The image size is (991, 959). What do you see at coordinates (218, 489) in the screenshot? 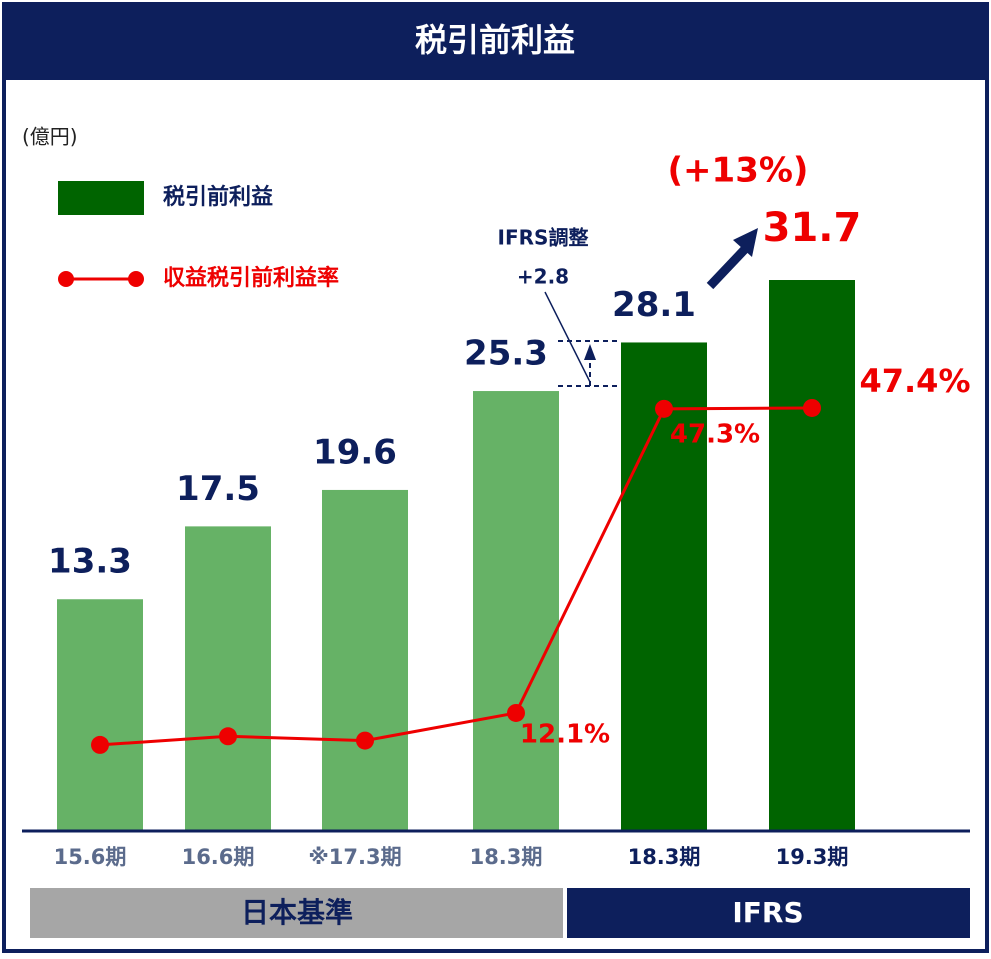
I see `bar-value-label: 17.5` at bounding box center [218, 489].